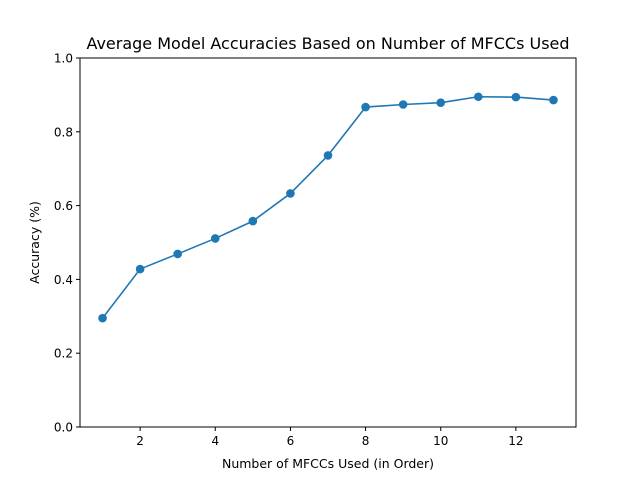 Image resolution: width=640 pixels, height=480 pixels. I want to click on x-tick-label: 8, so click(366, 441).